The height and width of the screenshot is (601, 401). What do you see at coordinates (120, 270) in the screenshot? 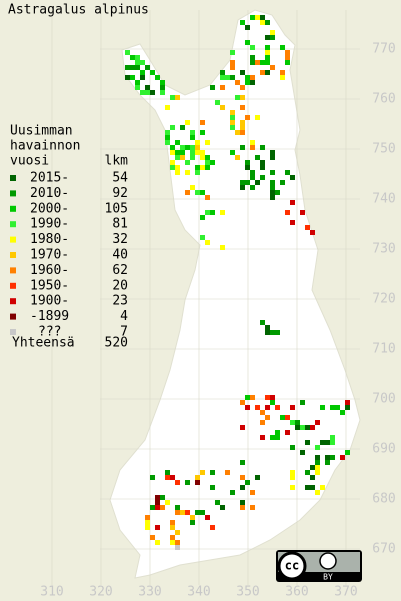
I see `legend-count: 62` at bounding box center [120, 270].